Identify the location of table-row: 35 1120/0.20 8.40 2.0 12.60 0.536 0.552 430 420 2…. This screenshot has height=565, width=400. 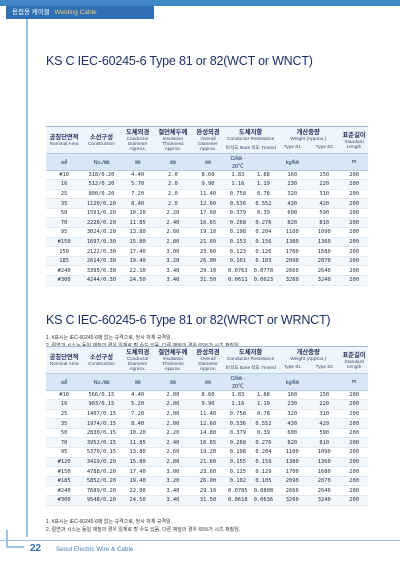
(207, 203).